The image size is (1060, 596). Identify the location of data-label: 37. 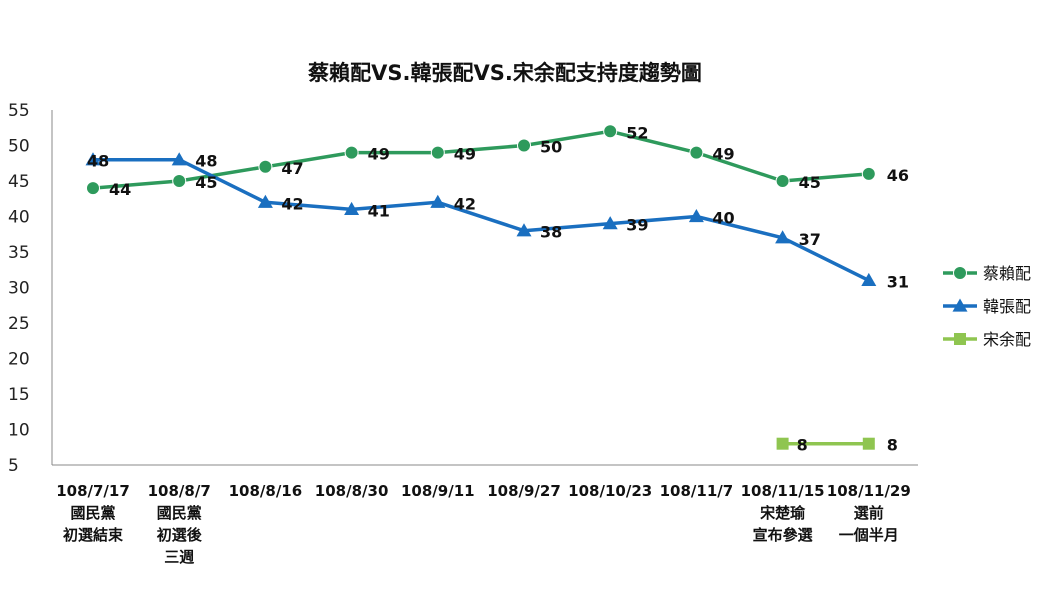
(810, 239).